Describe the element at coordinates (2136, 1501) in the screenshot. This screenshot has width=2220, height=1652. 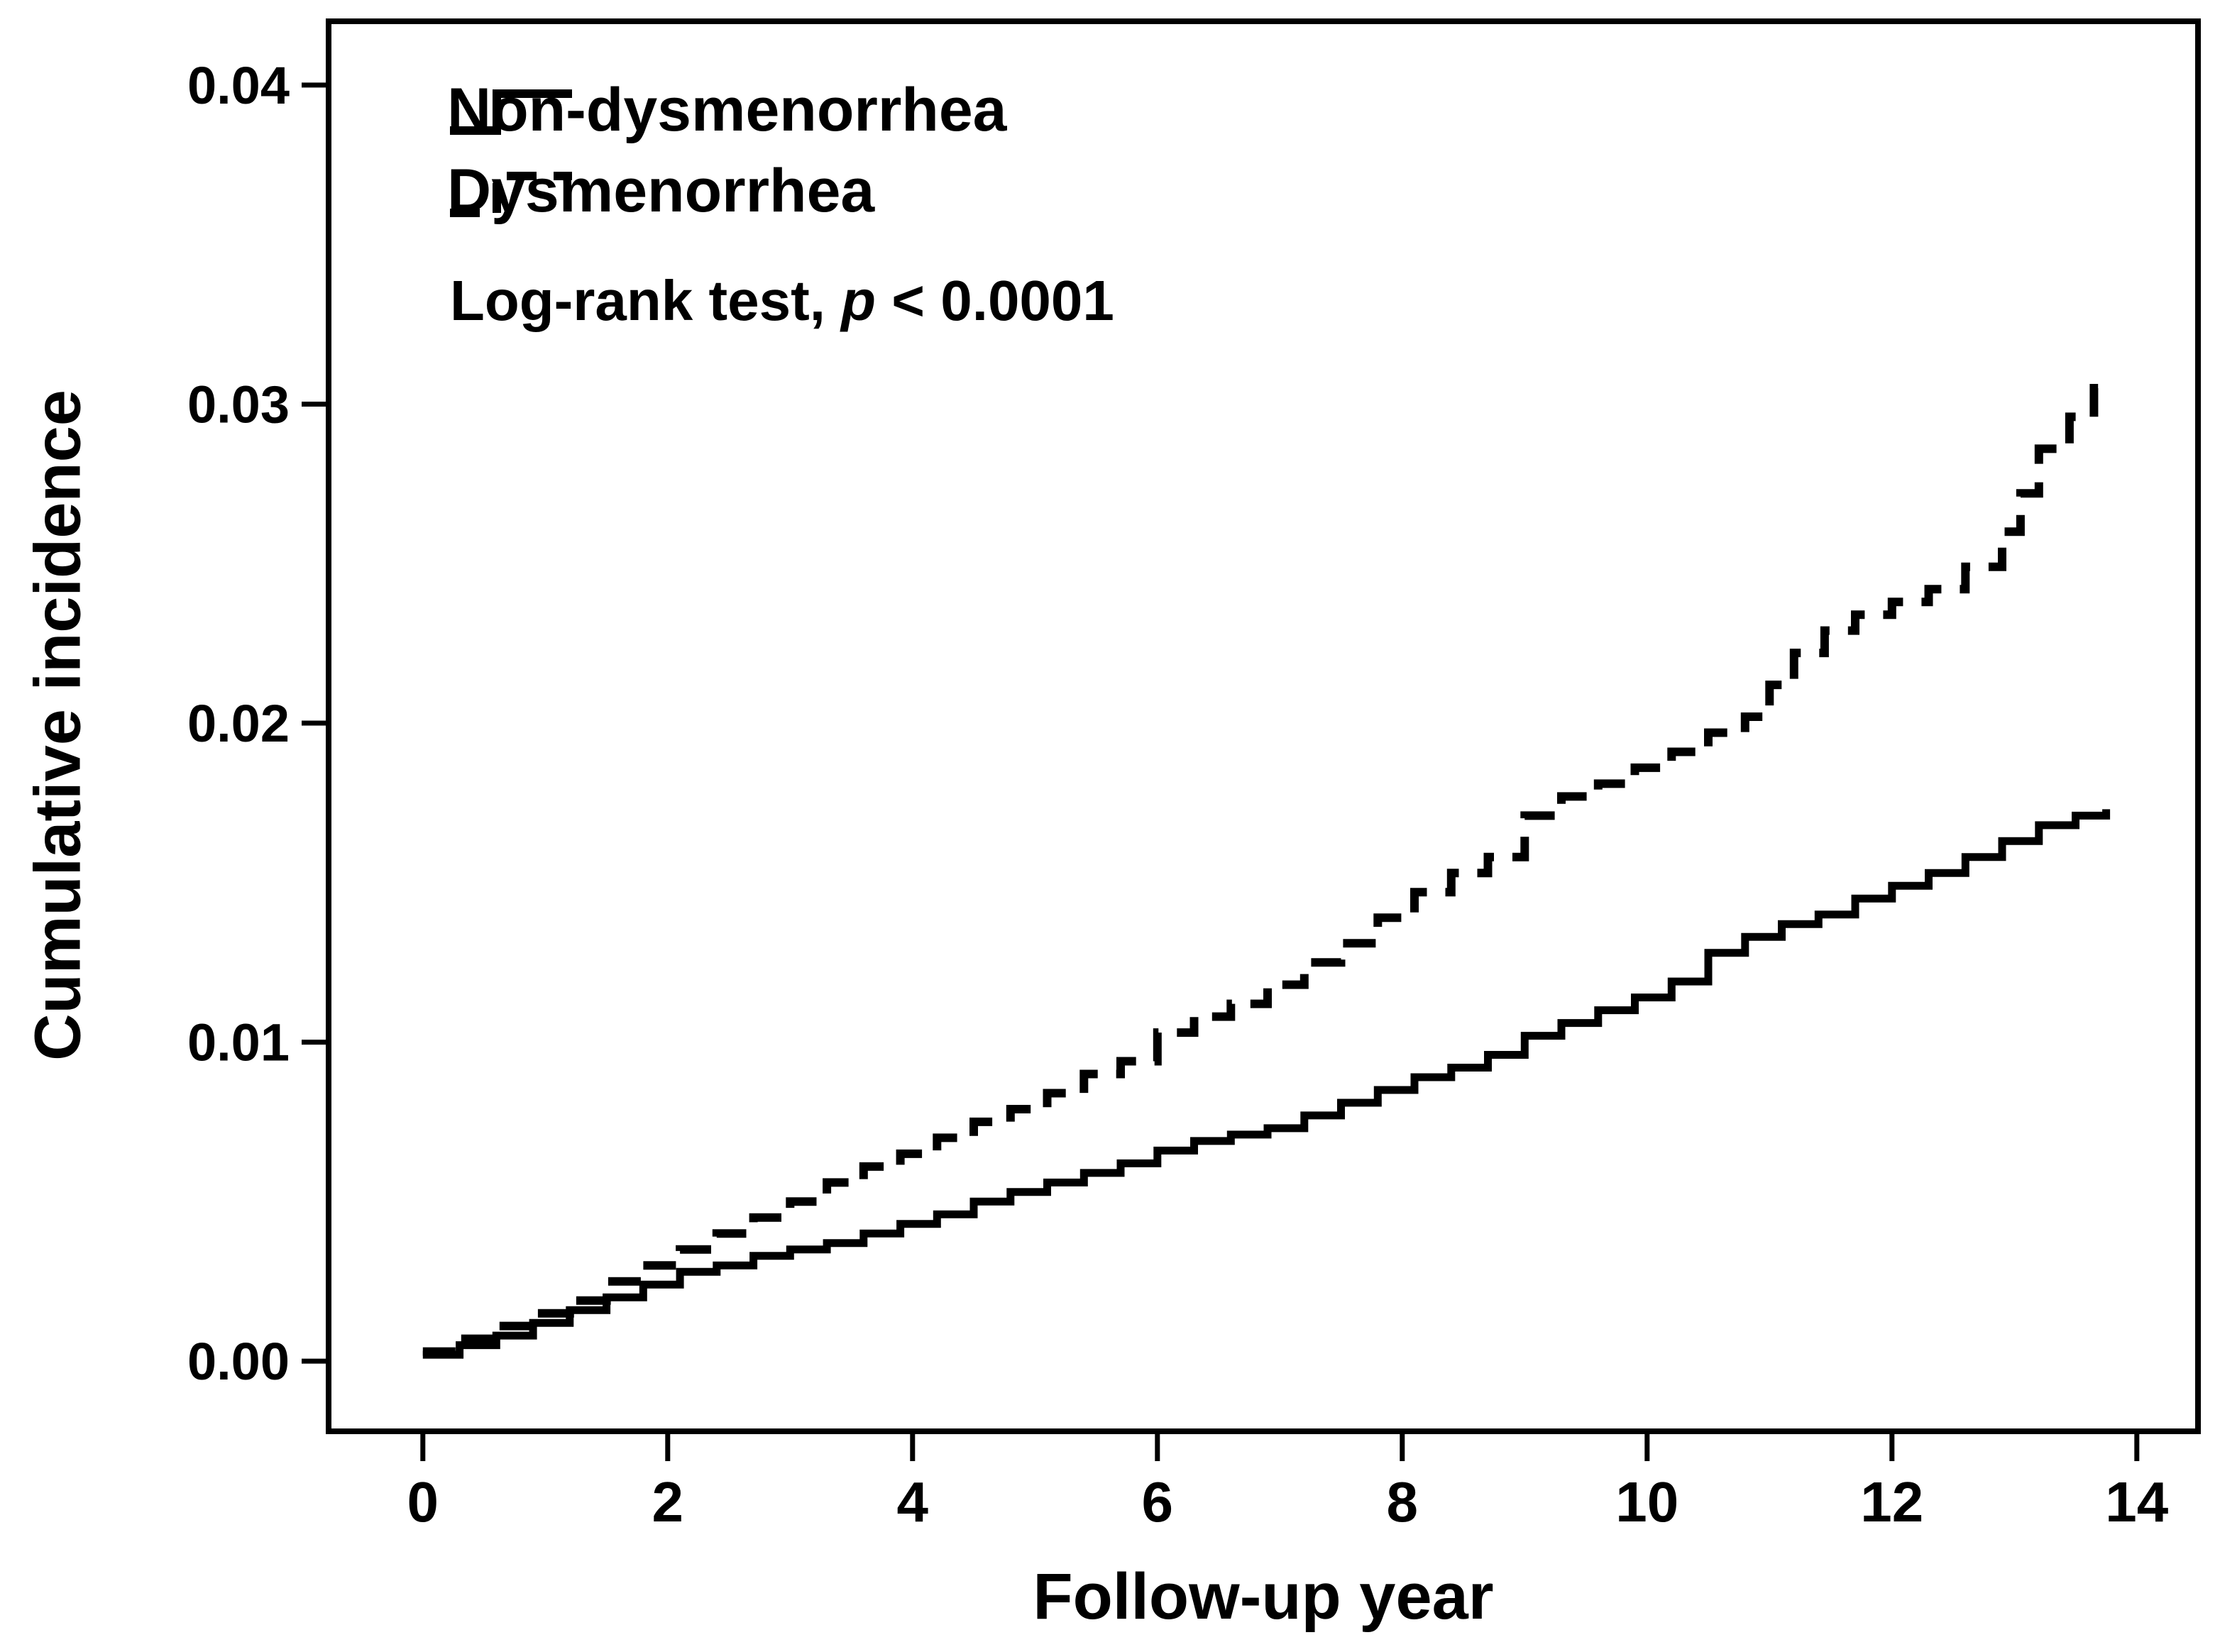
I see `x-tick-label: 14` at that location.